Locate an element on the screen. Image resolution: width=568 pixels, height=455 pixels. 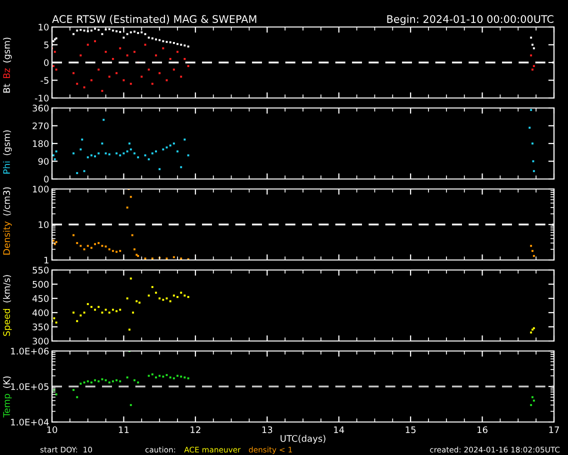
y-tick-label: 350 is located at coordinates (40, 327).